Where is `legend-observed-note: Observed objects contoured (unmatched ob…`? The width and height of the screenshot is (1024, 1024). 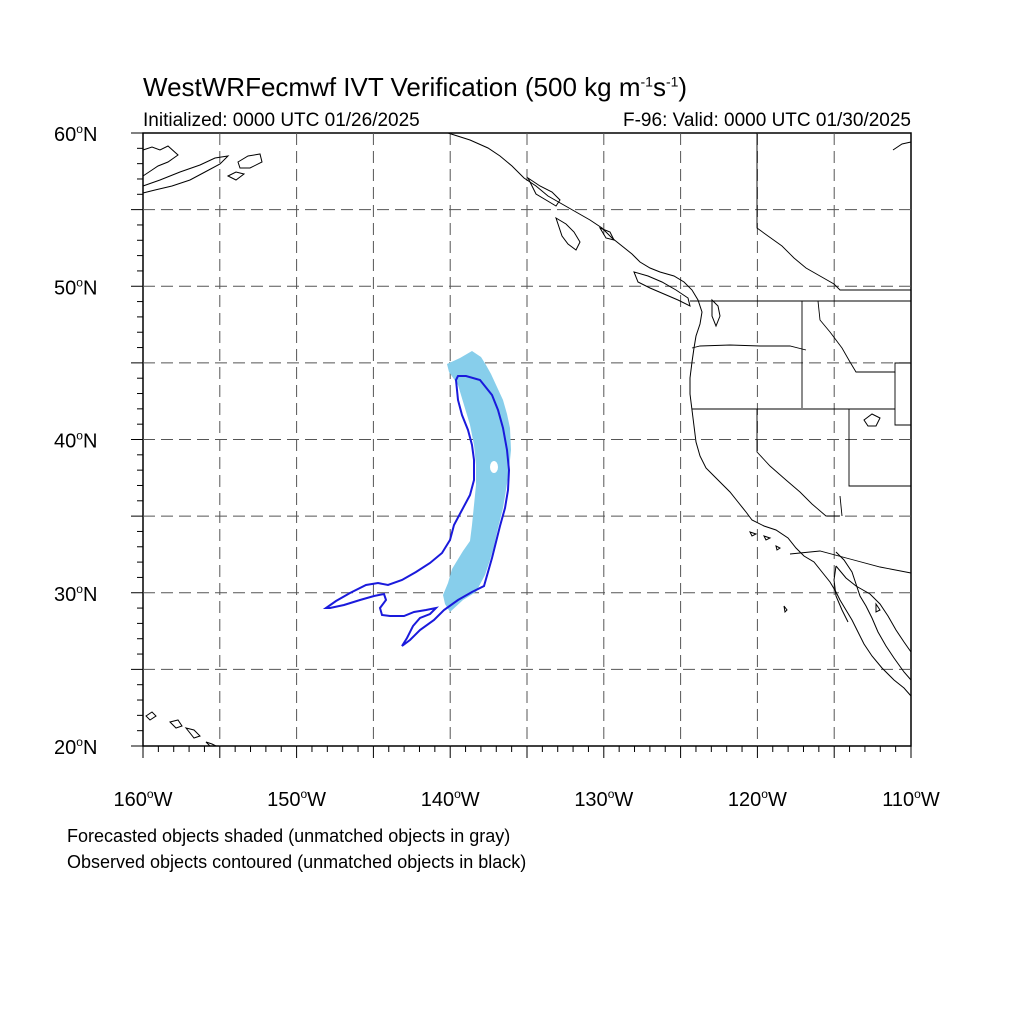 legend-observed-note: Observed objects contoured (unmatched ob… is located at coordinates (297, 862).